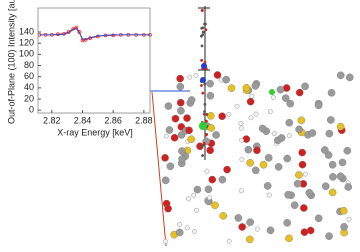 The height and width of the screenshot is (252, 360). I want to click on y-axis-label: Out-of-Plane (100) Intensity [au], so click(11, 62).